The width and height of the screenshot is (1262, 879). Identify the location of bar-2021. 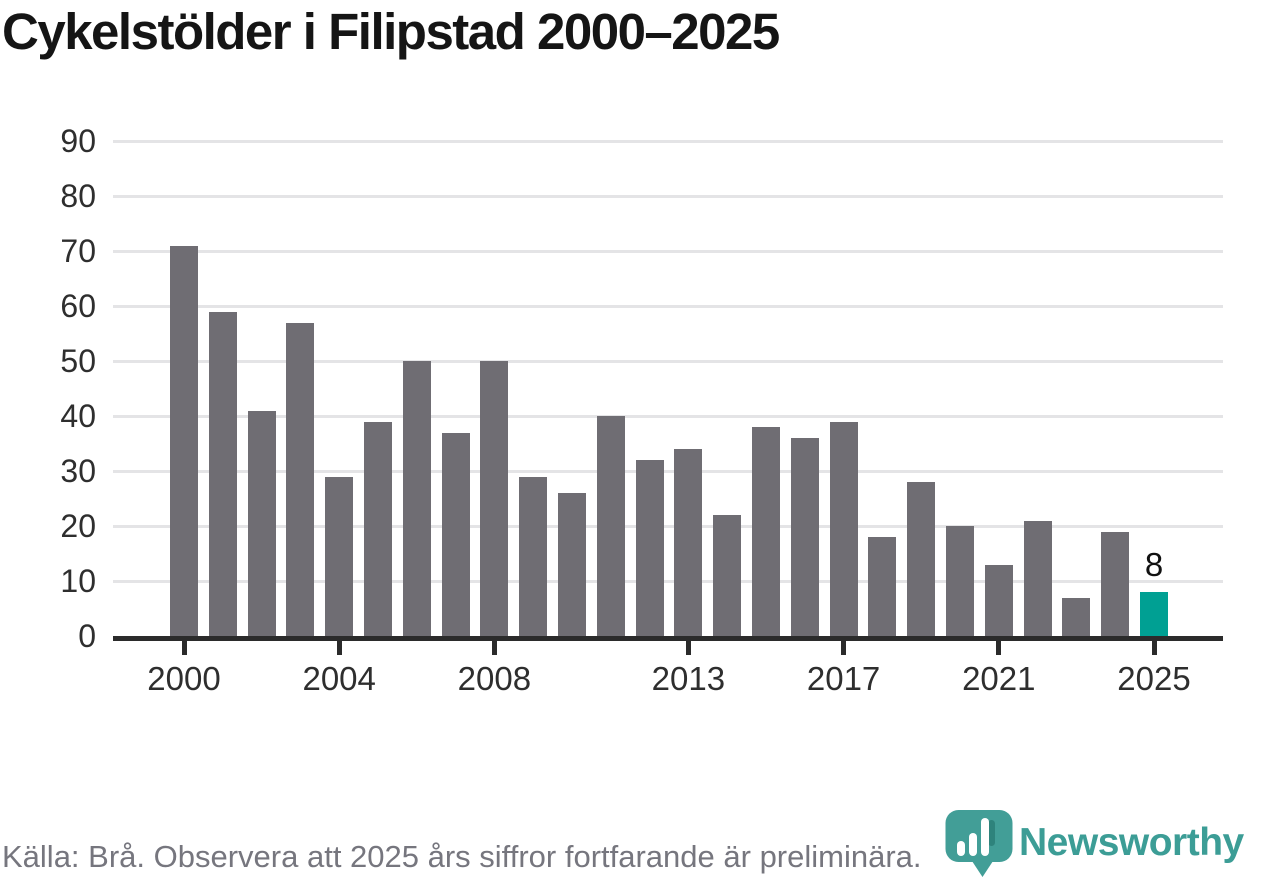
(998, 600).